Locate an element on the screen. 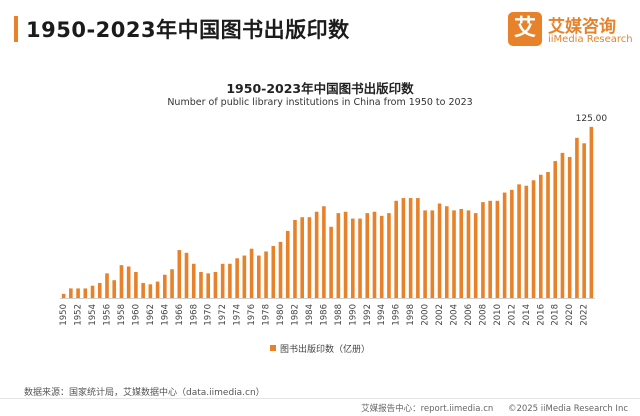 This screenshot has width=640, height=416. bar-2018 is located at coordinates (555, 229).